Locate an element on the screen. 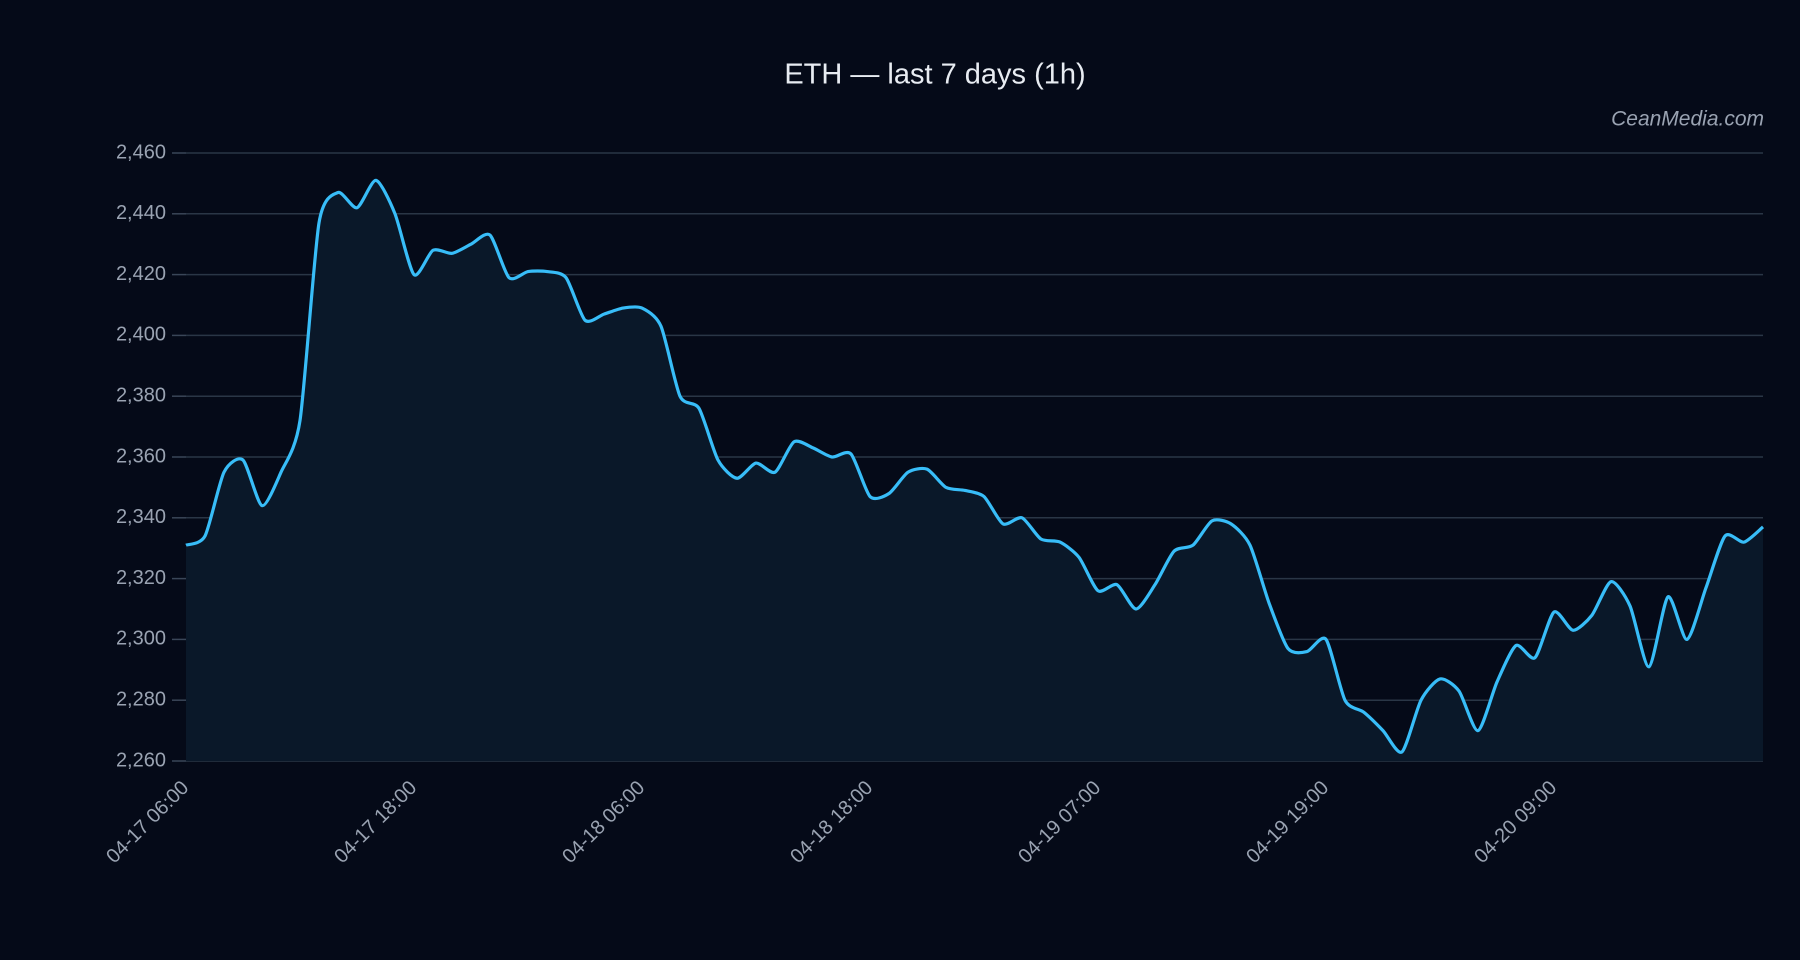 The image size is (1800, 960). y-tick-label: 2,300 is located at coordinates (141, 639).